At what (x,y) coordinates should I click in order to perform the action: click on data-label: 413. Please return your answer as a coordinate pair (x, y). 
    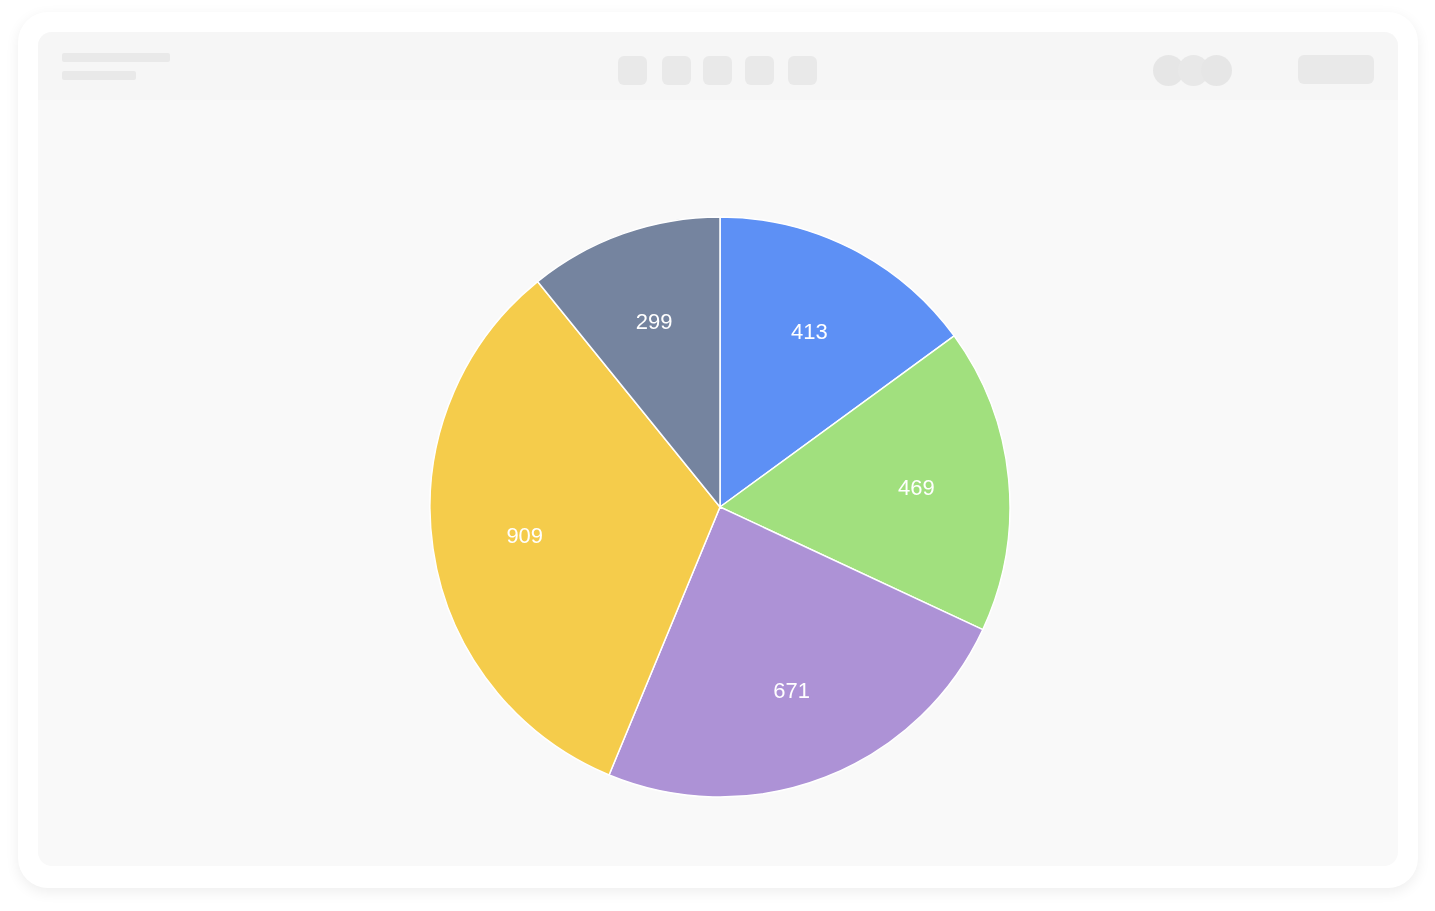
    Looking at the image, I should click on (809, 331).